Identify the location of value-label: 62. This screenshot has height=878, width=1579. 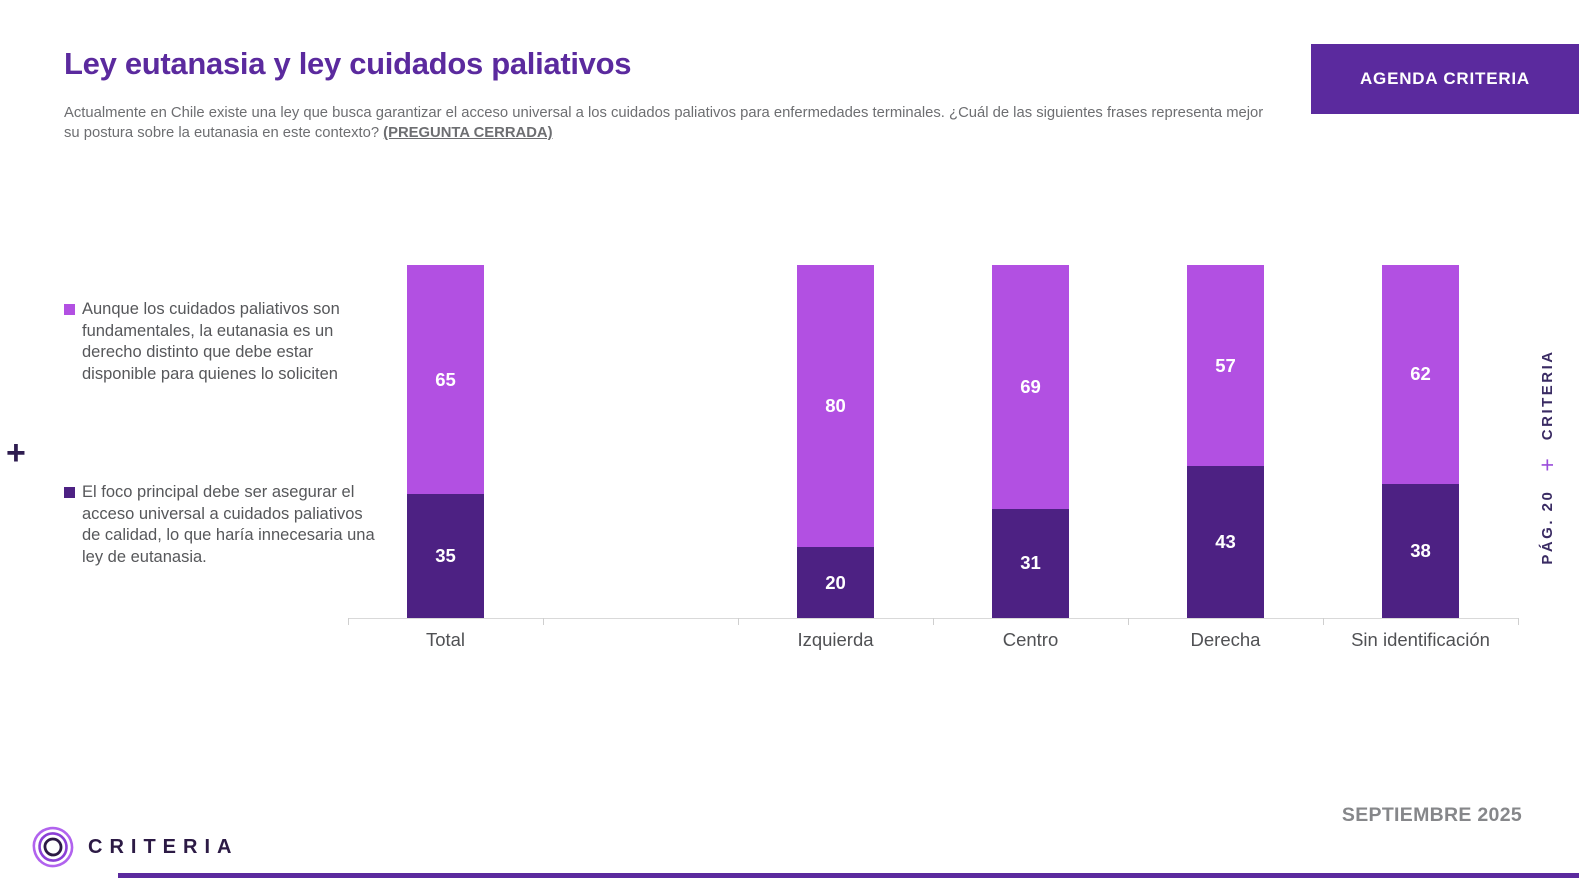
(1420, 374).